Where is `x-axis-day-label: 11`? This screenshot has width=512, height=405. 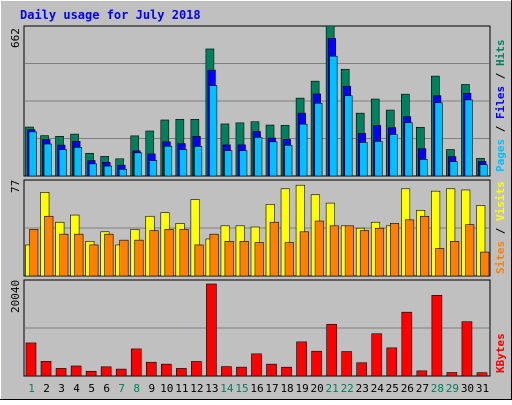
x-axis-day-label: 11 is located at coordinates (181, 388).